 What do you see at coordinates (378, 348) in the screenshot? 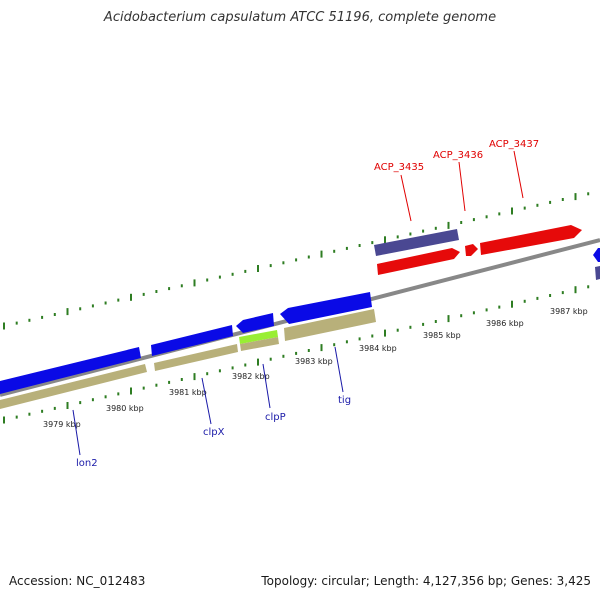
I see `scale-label-3984: 3984 kbp` at bounding box center [378, 348].